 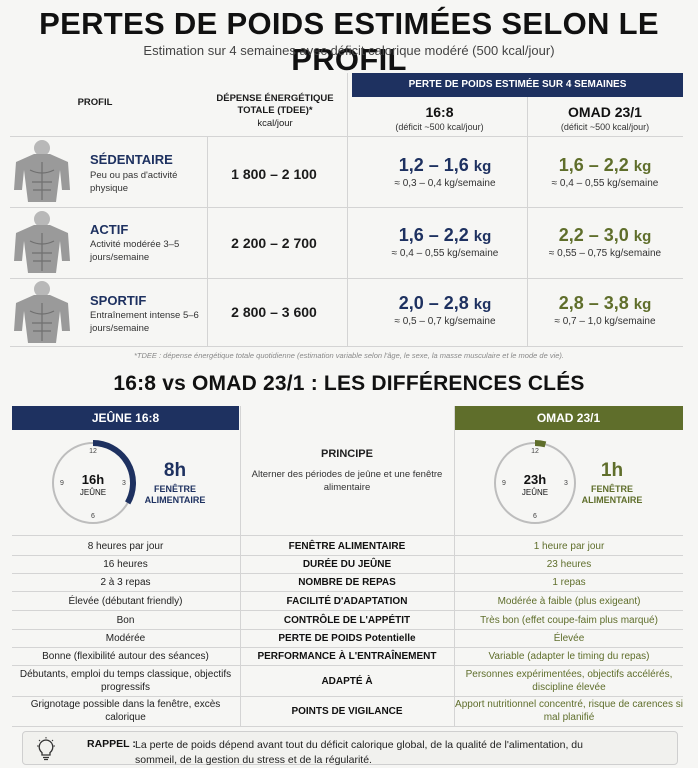 I want to click on loss-168: 1,2 – 1,6 kg ≈ 0,3 – 0,4 kg/semaine, so click(x=445, y=172).